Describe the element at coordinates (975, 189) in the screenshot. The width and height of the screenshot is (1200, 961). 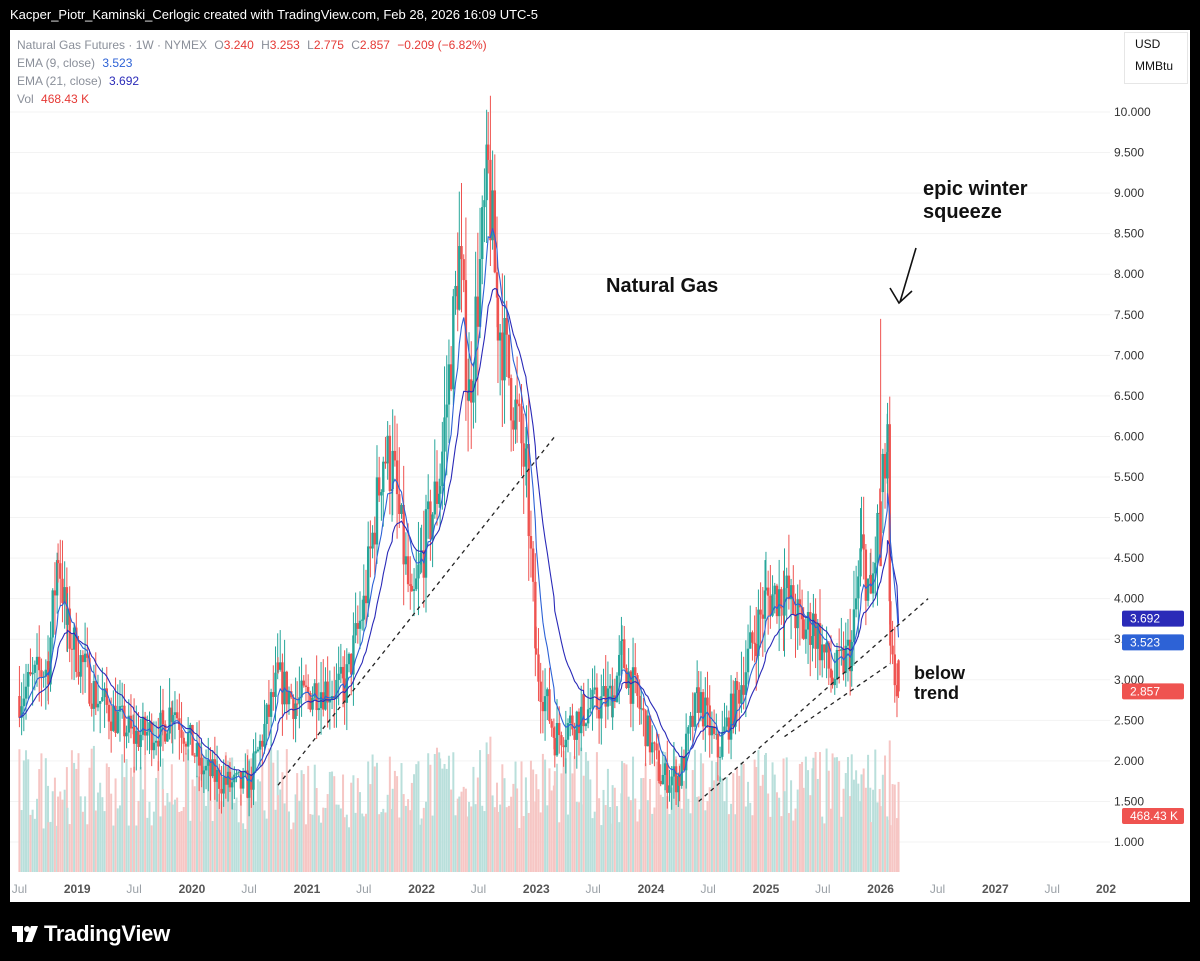
I see `annotation-squeeze-line1: epic winter` at that location.